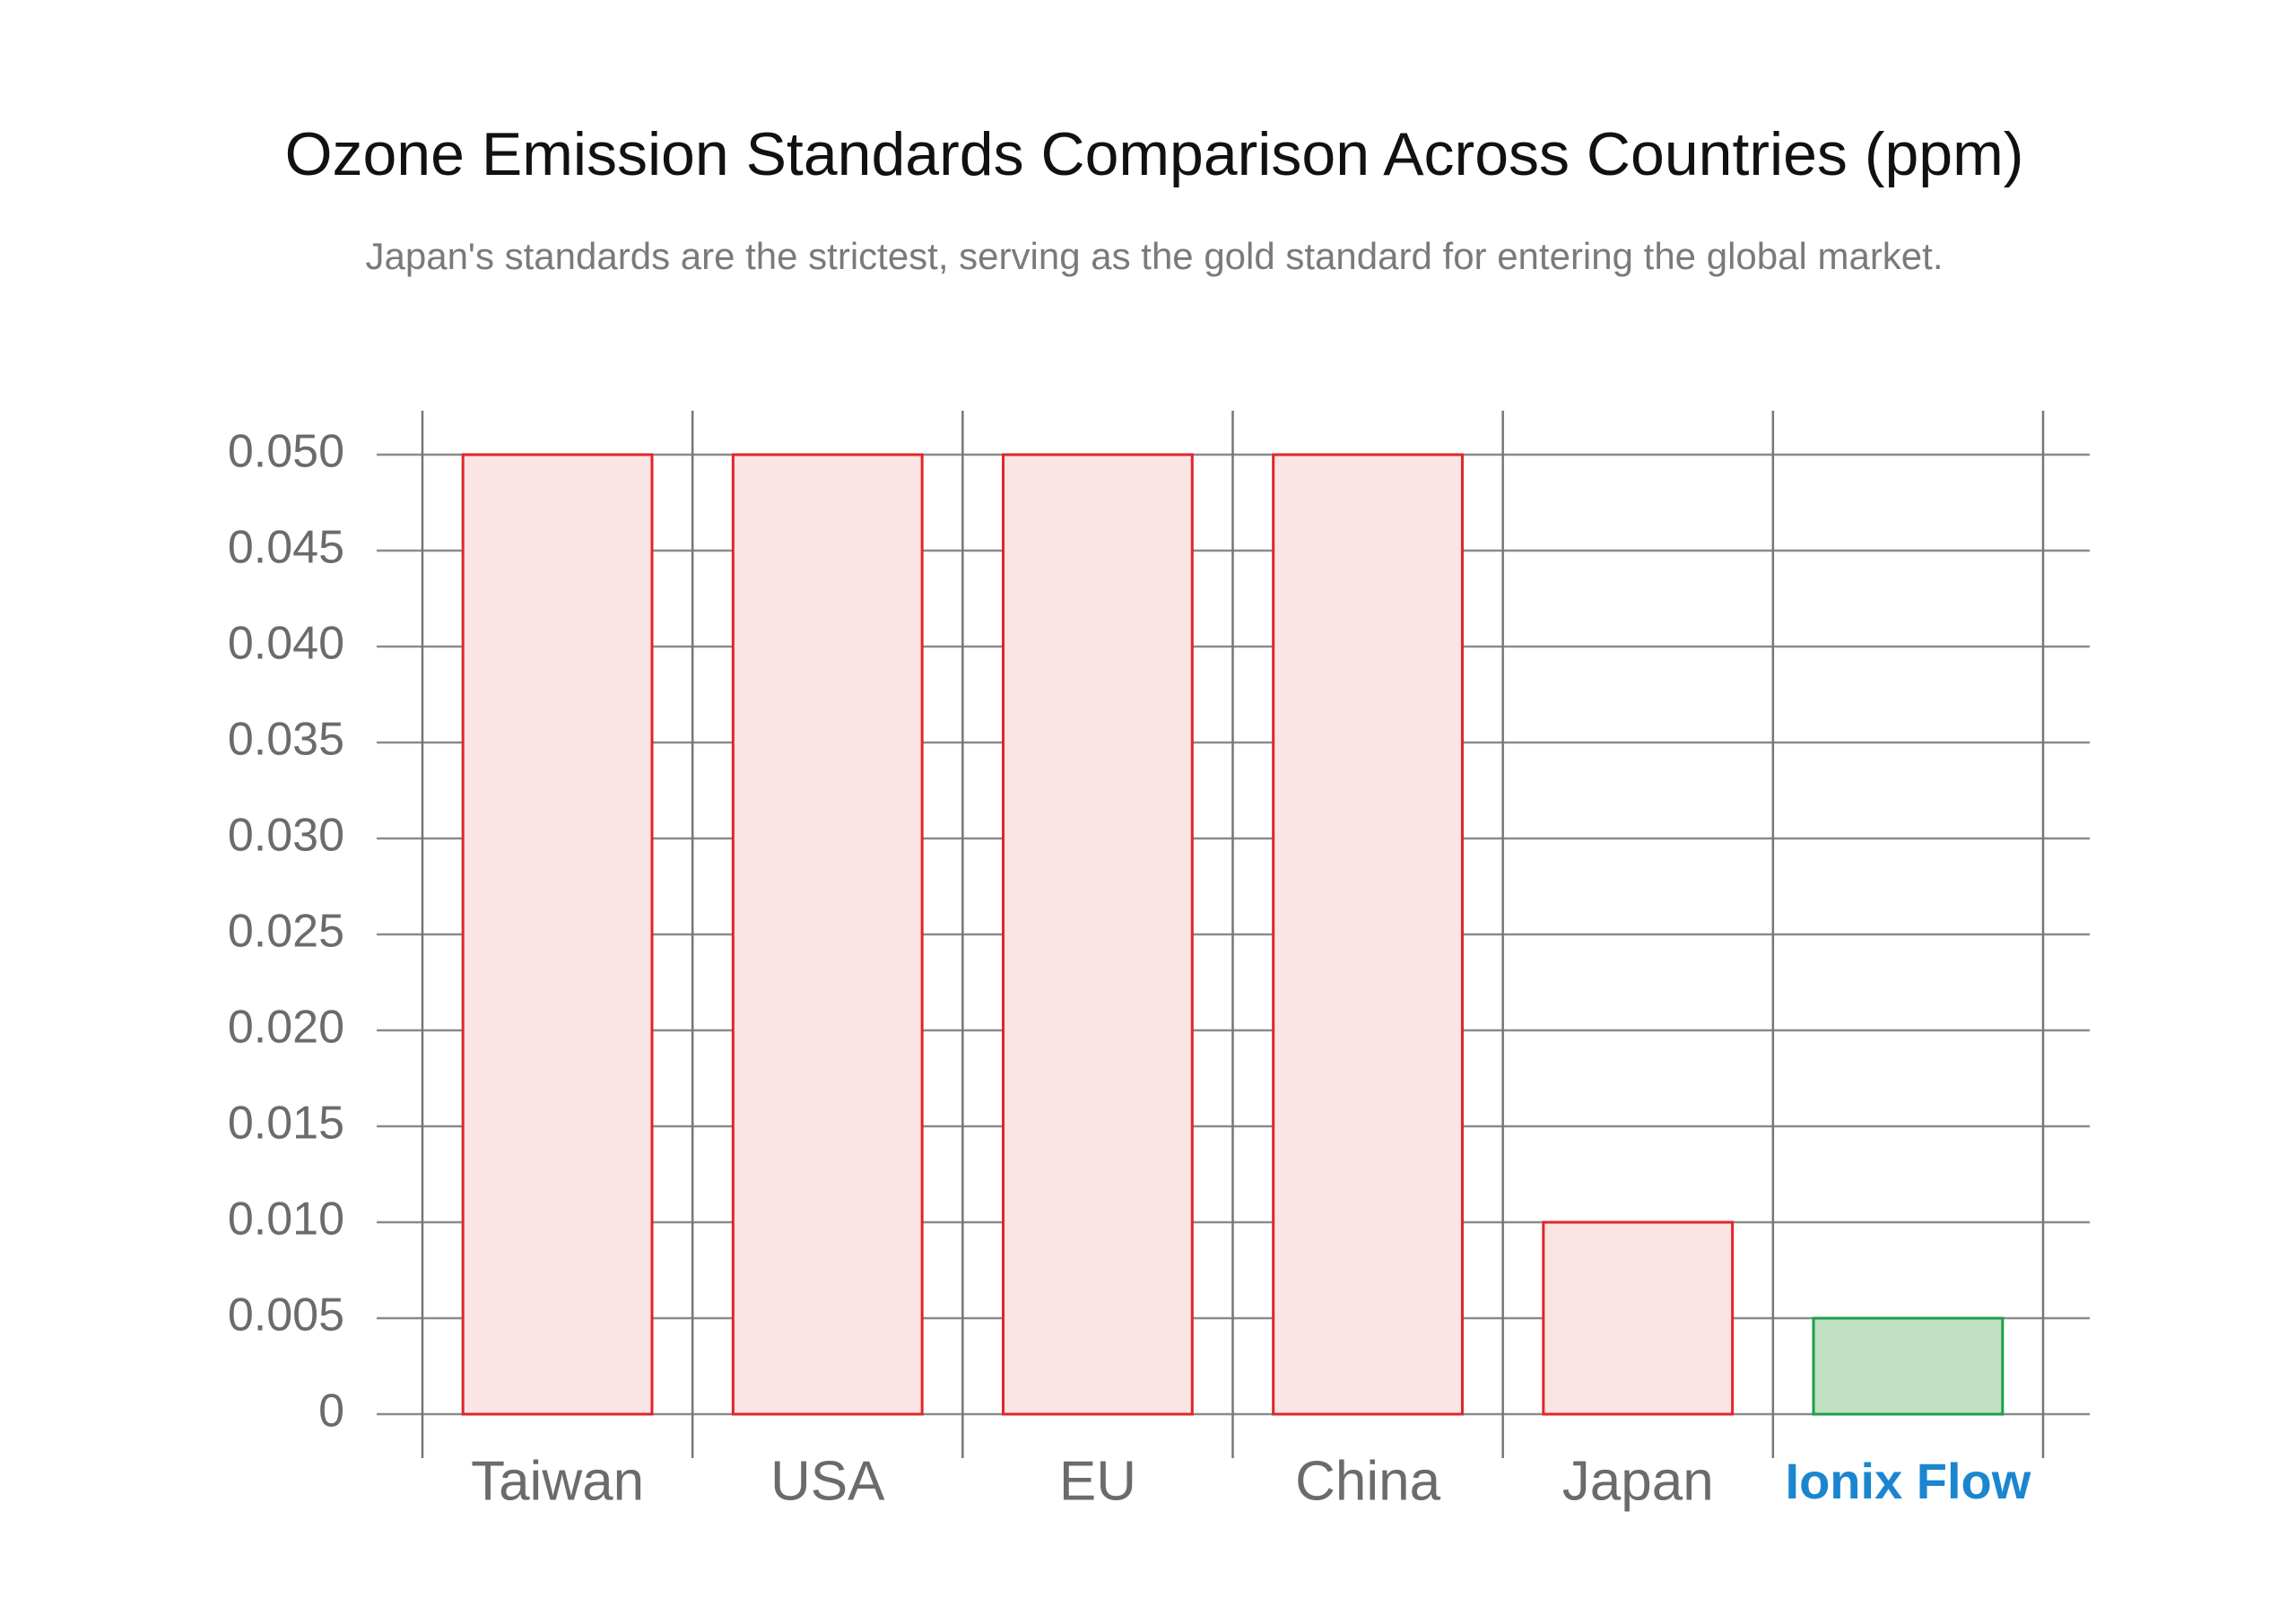  I want to click on x-tick-label: Ionix Flow, so click(1908, 1481).